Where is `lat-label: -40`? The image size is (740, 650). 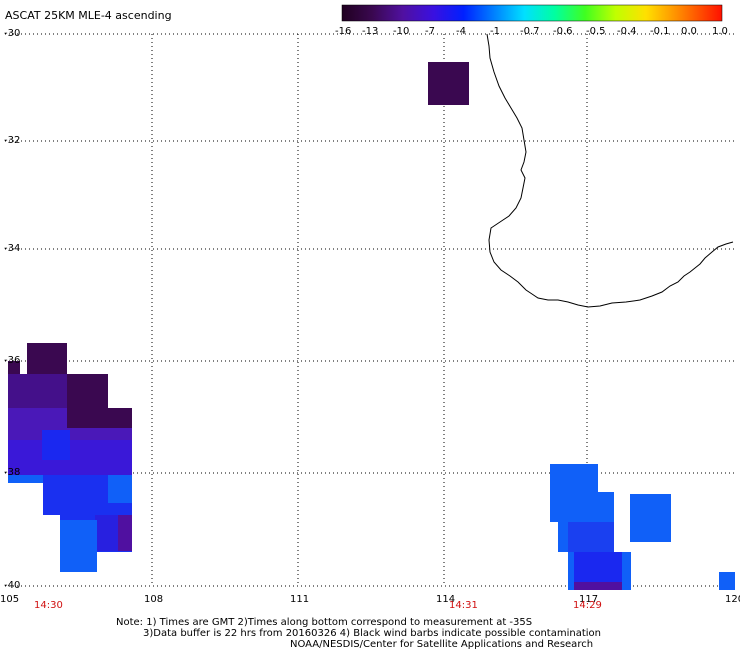
lat-label: -40 is located at coordinates (12, 585).